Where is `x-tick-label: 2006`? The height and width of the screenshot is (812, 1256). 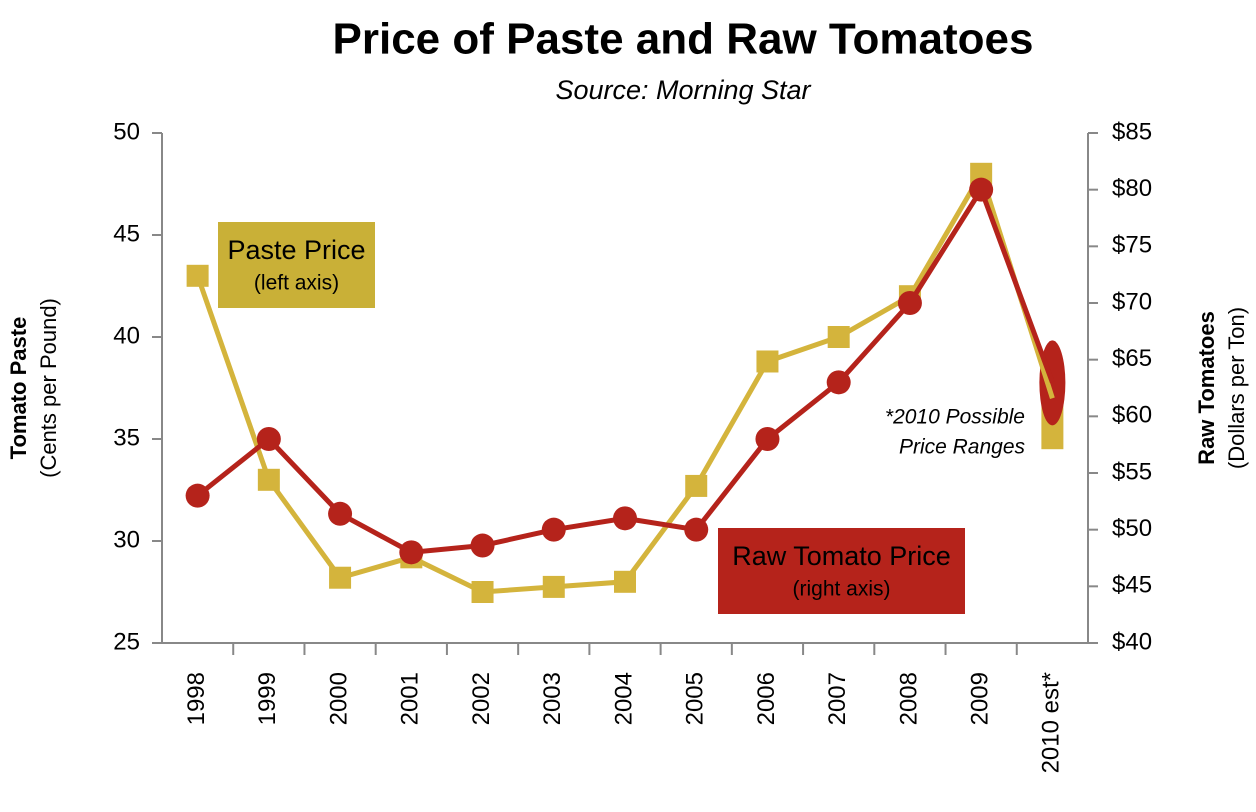 x-tick-label: 2006 is located at coordinates (766, 698).